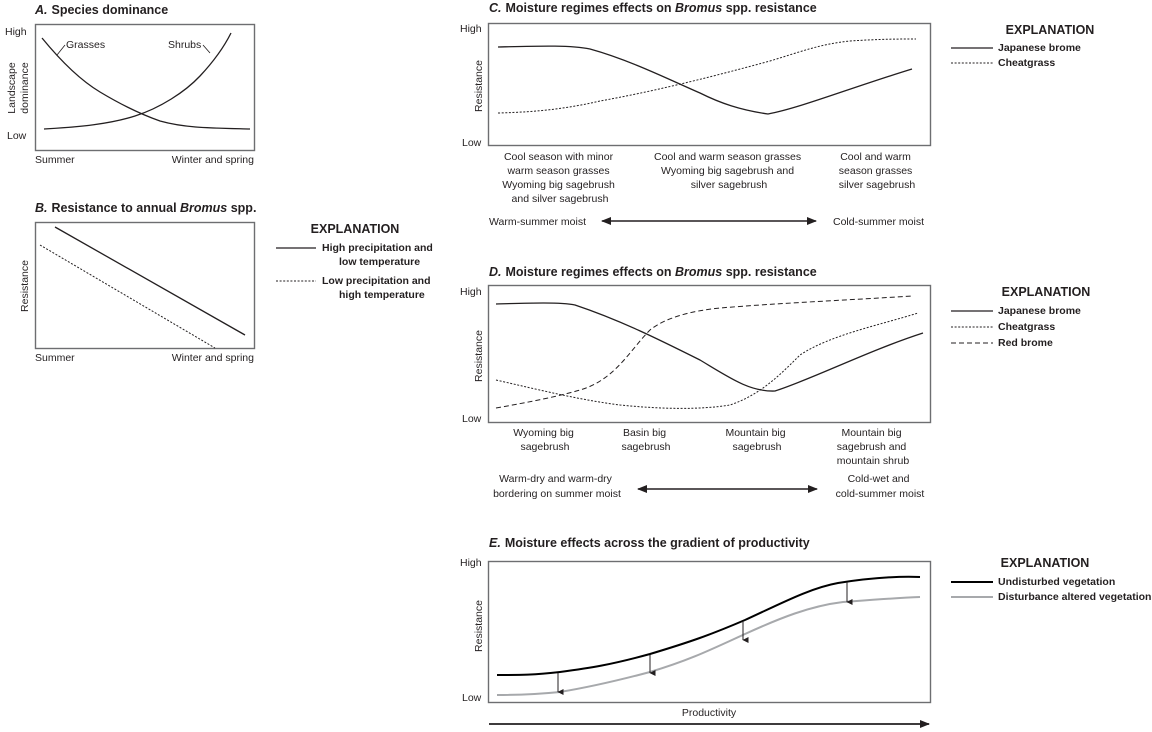 The image size is (1152, 732). I want to click on panel-a-title: A. Species dominance, so click(101, 10).